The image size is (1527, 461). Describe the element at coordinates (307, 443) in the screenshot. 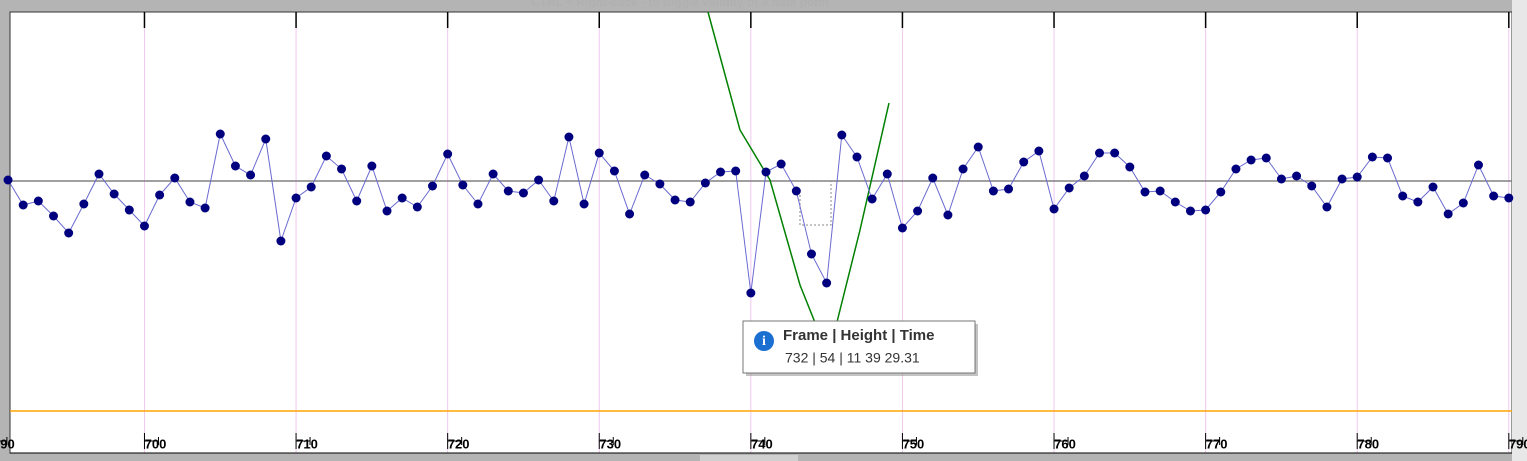

I see `x-tick-label: 710` at that location.